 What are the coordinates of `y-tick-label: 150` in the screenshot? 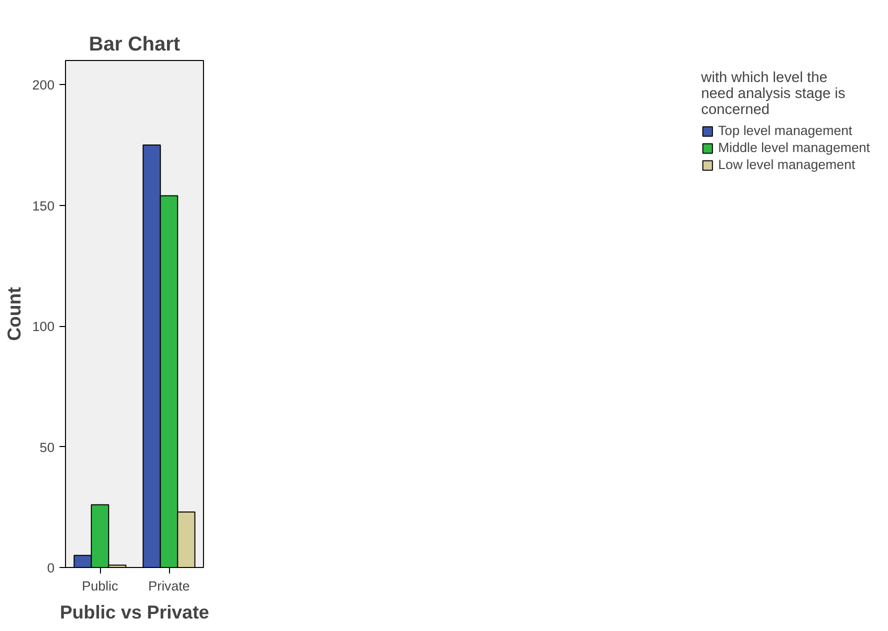 It's located at (43, 206).